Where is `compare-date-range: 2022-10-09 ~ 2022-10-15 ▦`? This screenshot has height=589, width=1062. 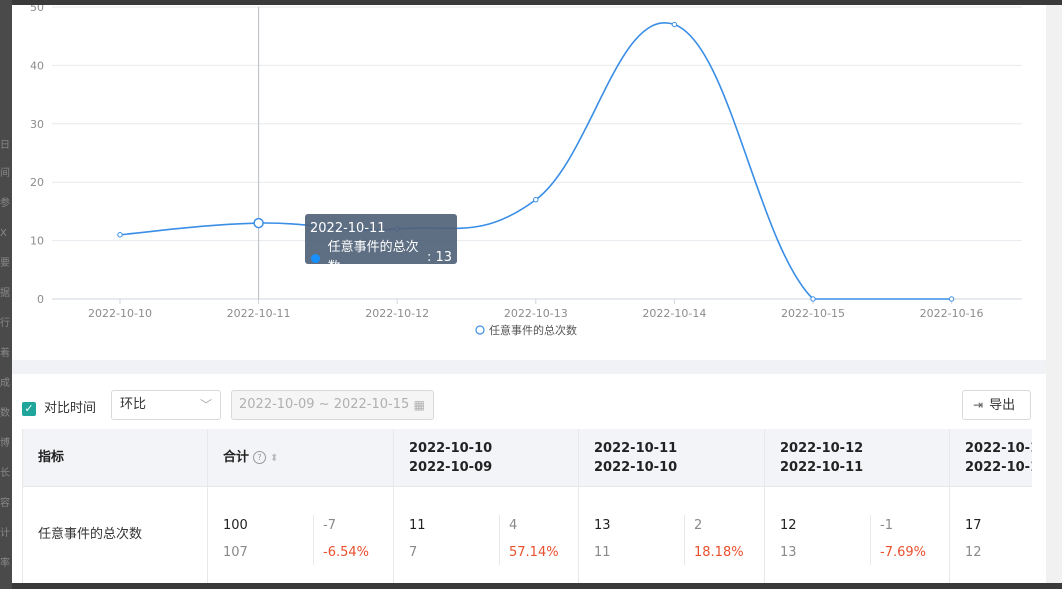 compare-date-range: 2022-10-09 ~ 2022-10-15 ▦ is located at coordinates (332, 405).